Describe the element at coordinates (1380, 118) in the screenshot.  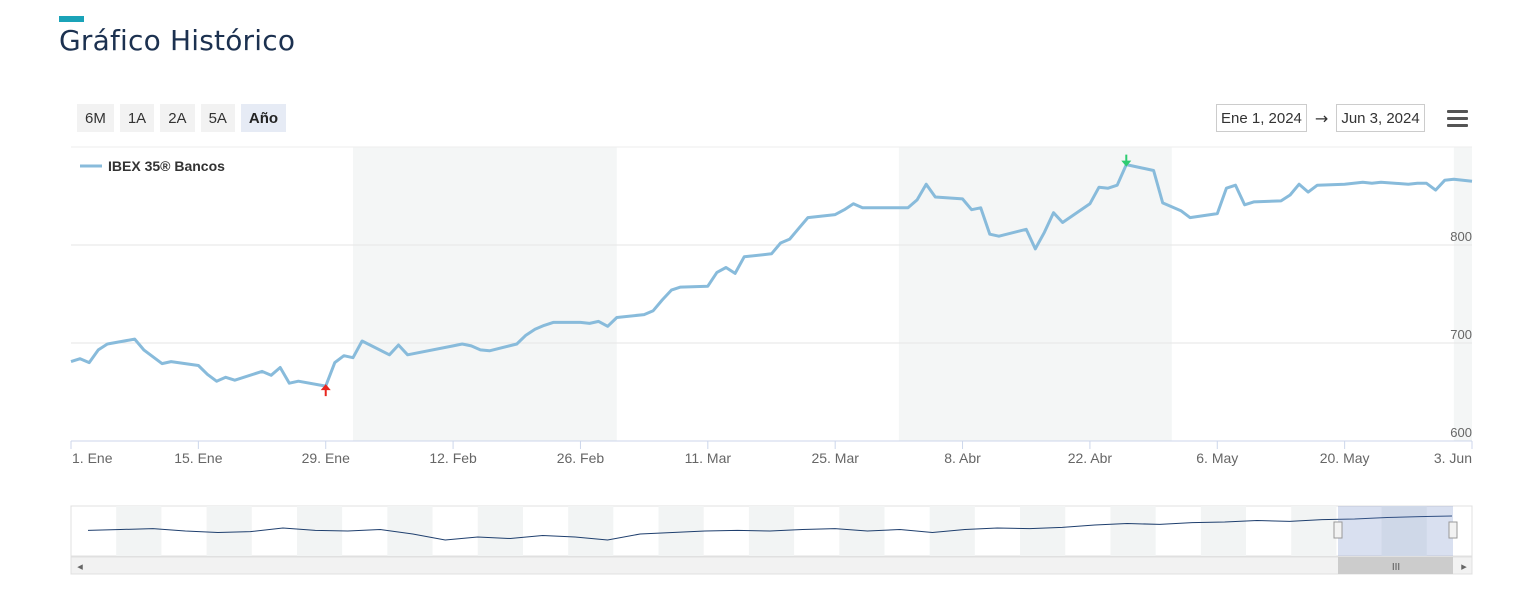
I see `date-to-input: Jun 3, 2024` at that location.